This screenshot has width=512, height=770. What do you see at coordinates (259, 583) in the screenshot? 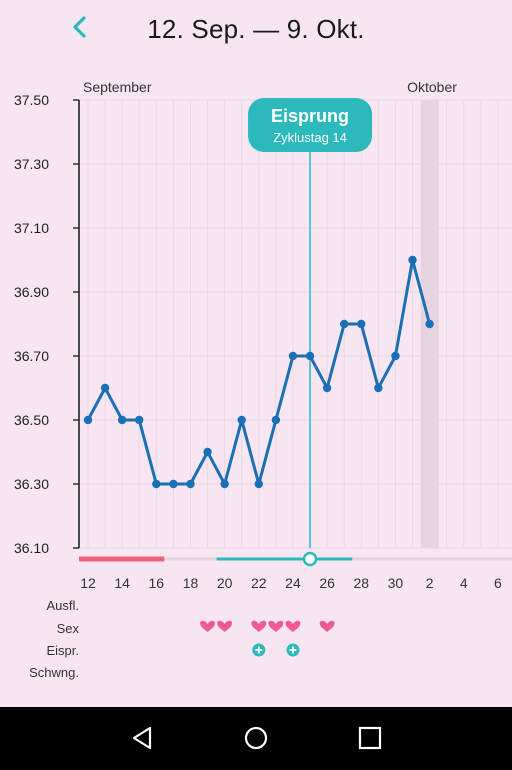
I see `x-tick-label: 22` at bounding box center [259, 583].